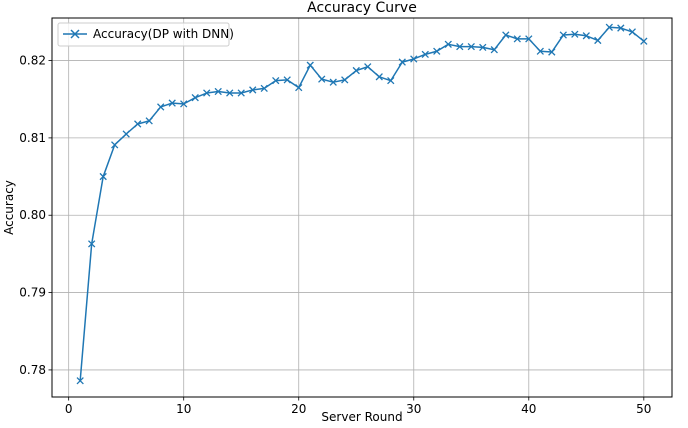  Describe the element at coordinates (361, 417) in the screenshot. I see `x-axis-label: Server Round` at that location.